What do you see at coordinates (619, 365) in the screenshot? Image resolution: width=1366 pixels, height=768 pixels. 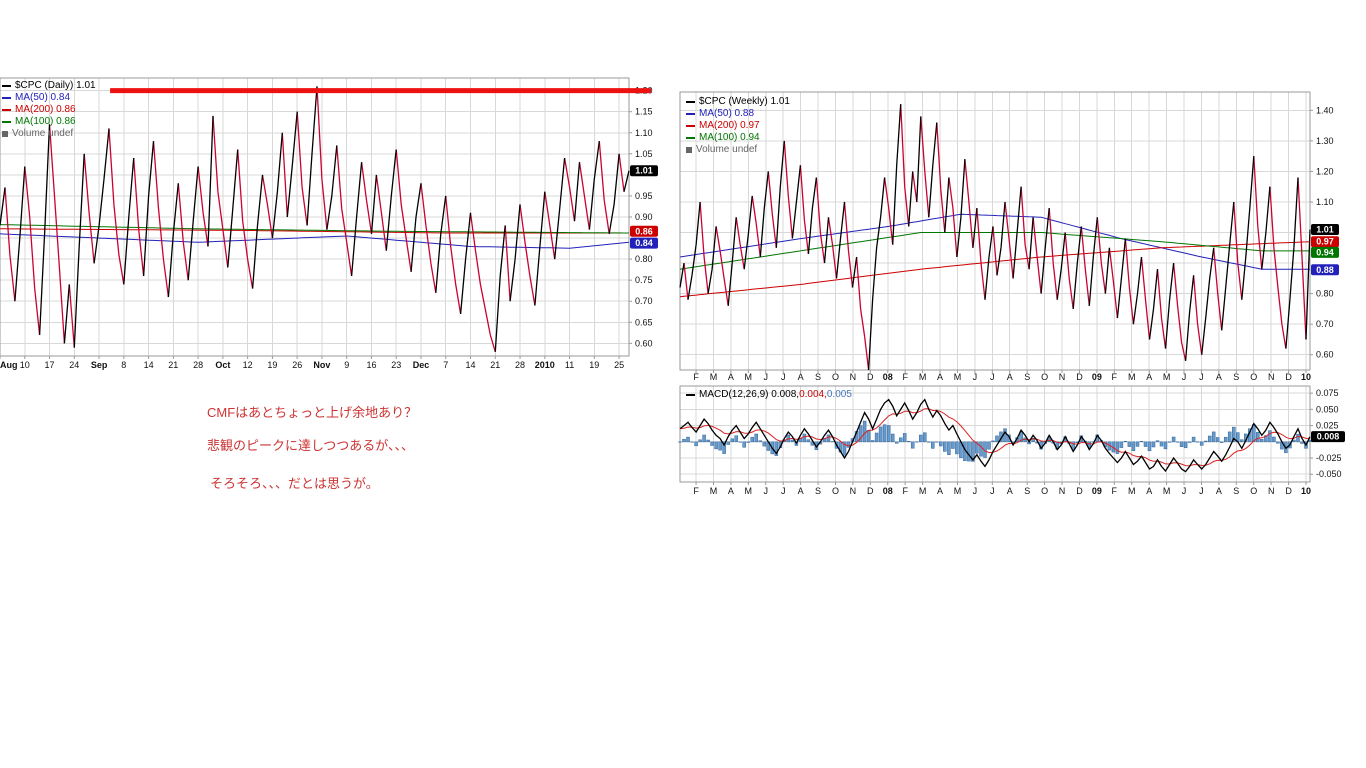 I see `x-axis-label: 25` at bounding box center [619, 365].